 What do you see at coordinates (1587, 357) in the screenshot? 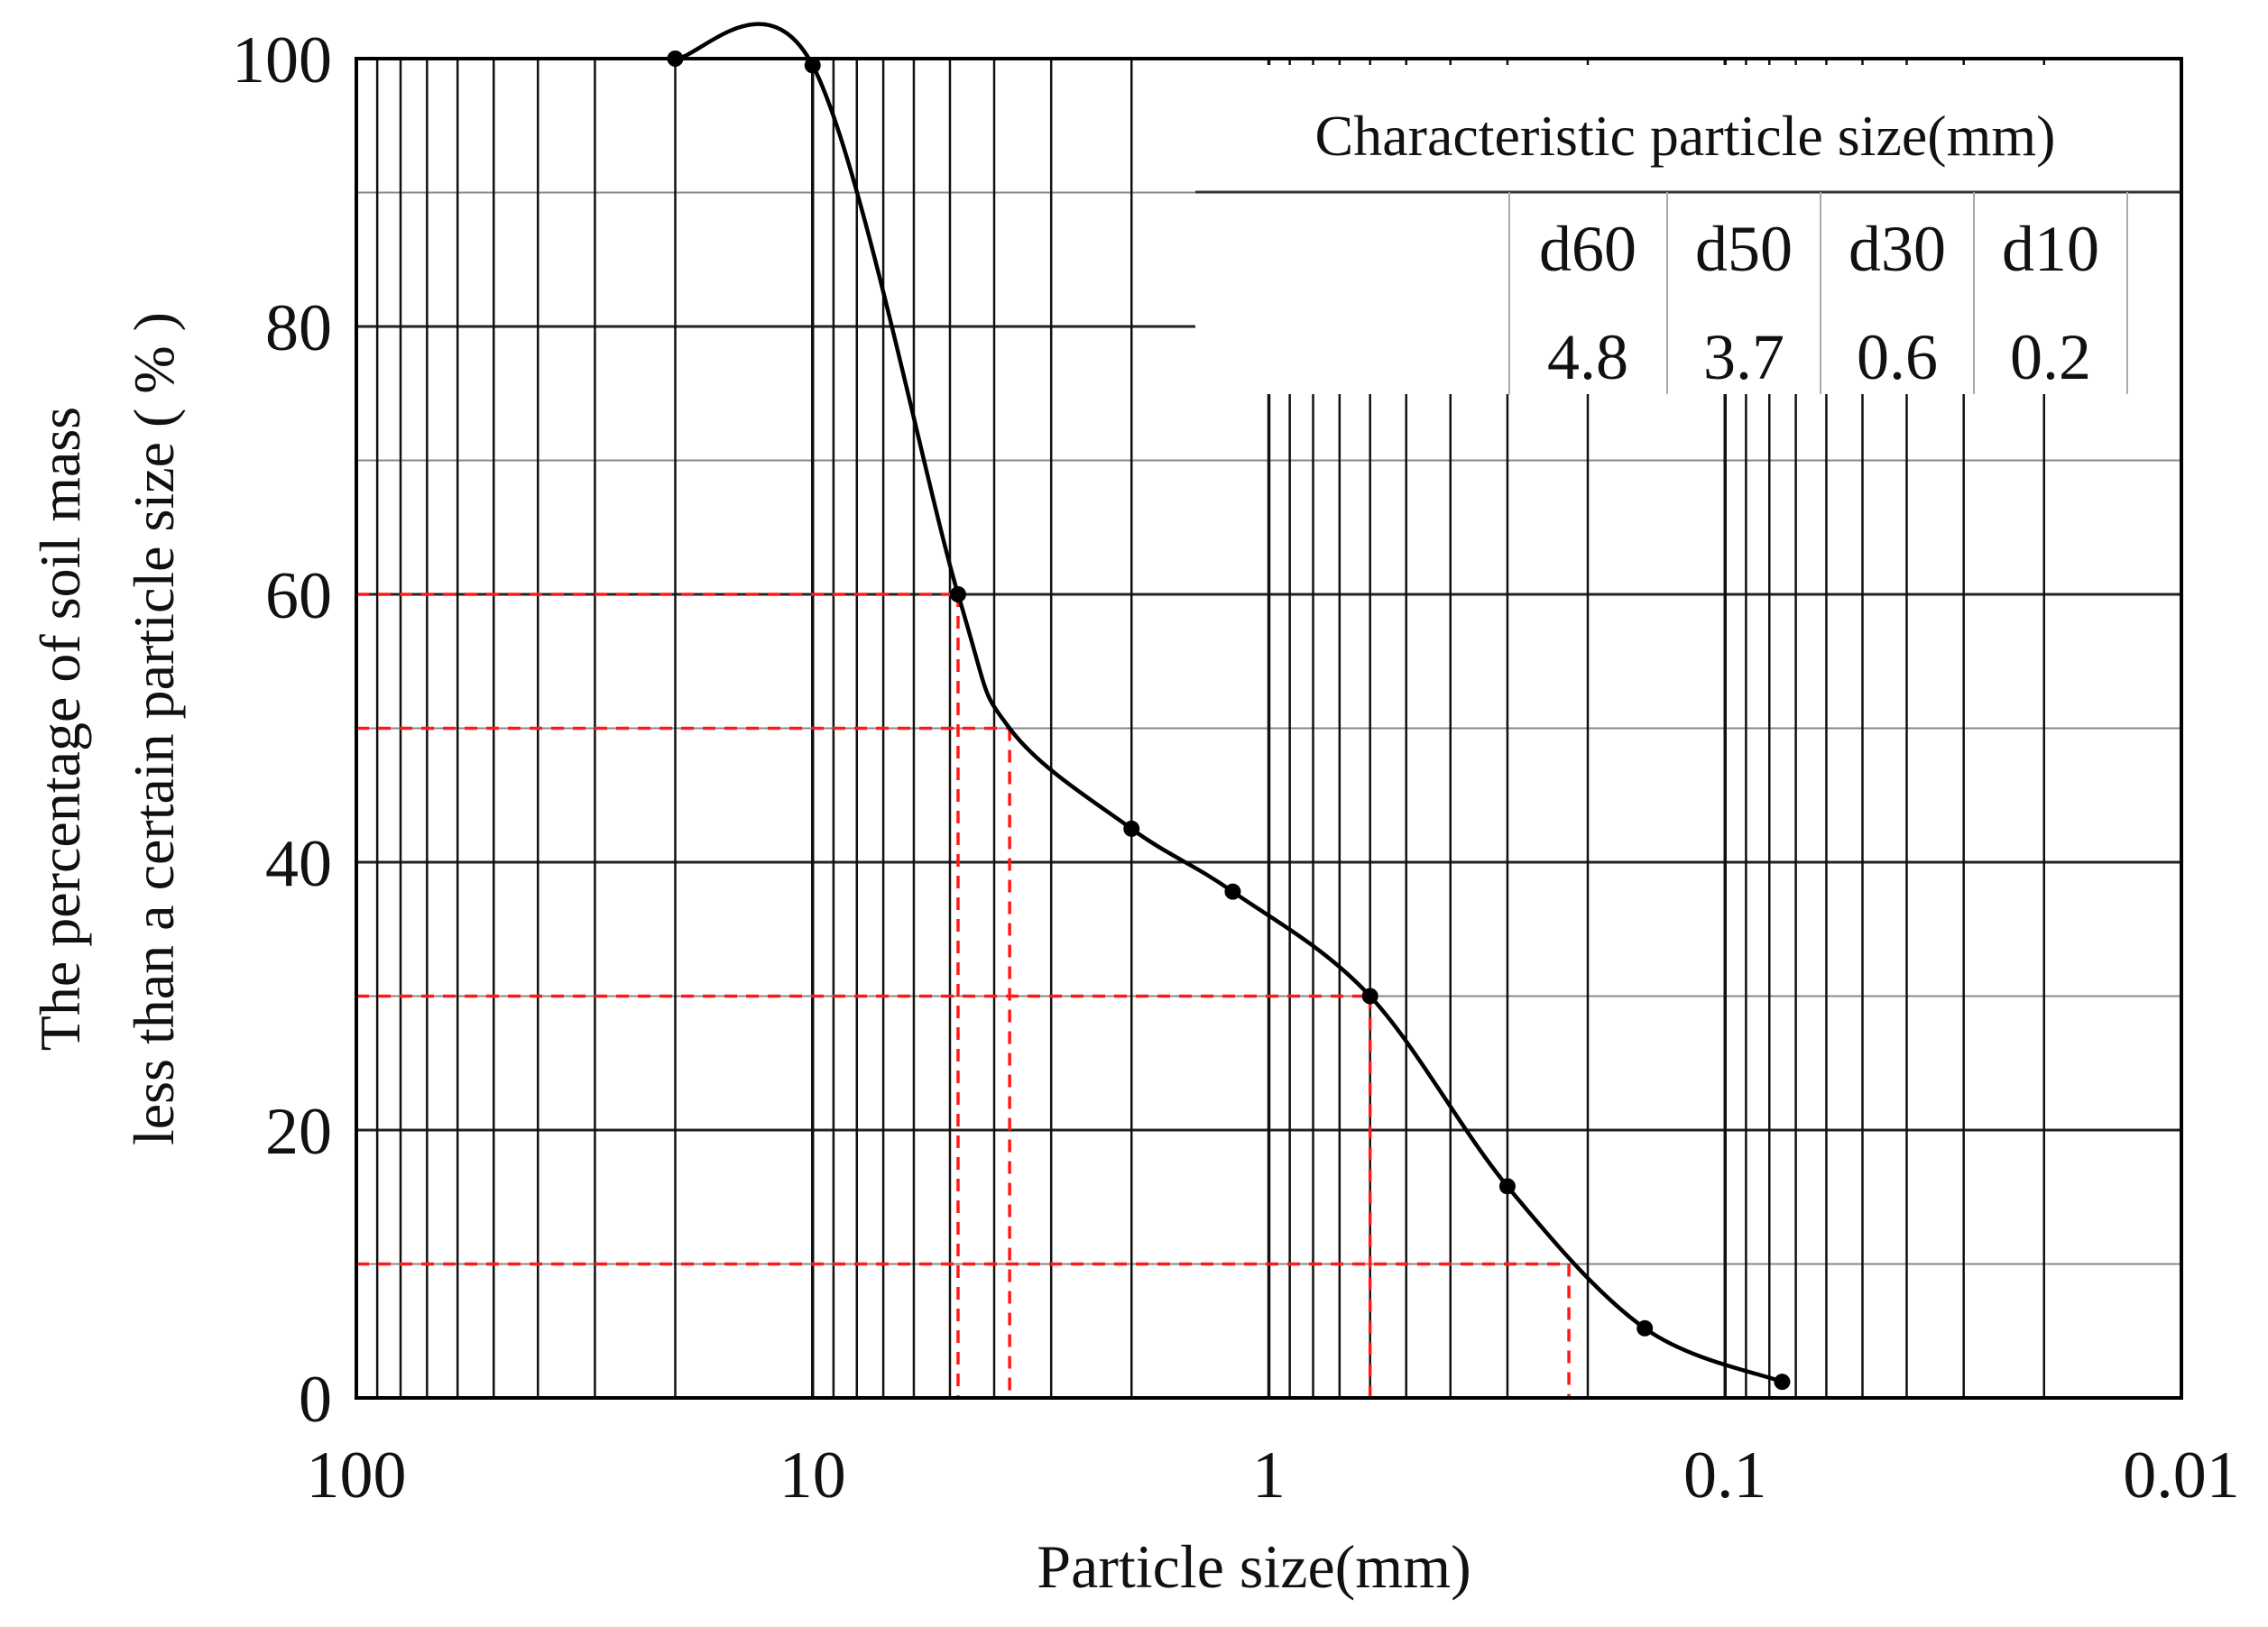
I see `legend-value-d60: 4.8` at bounding box center [1587, 357].